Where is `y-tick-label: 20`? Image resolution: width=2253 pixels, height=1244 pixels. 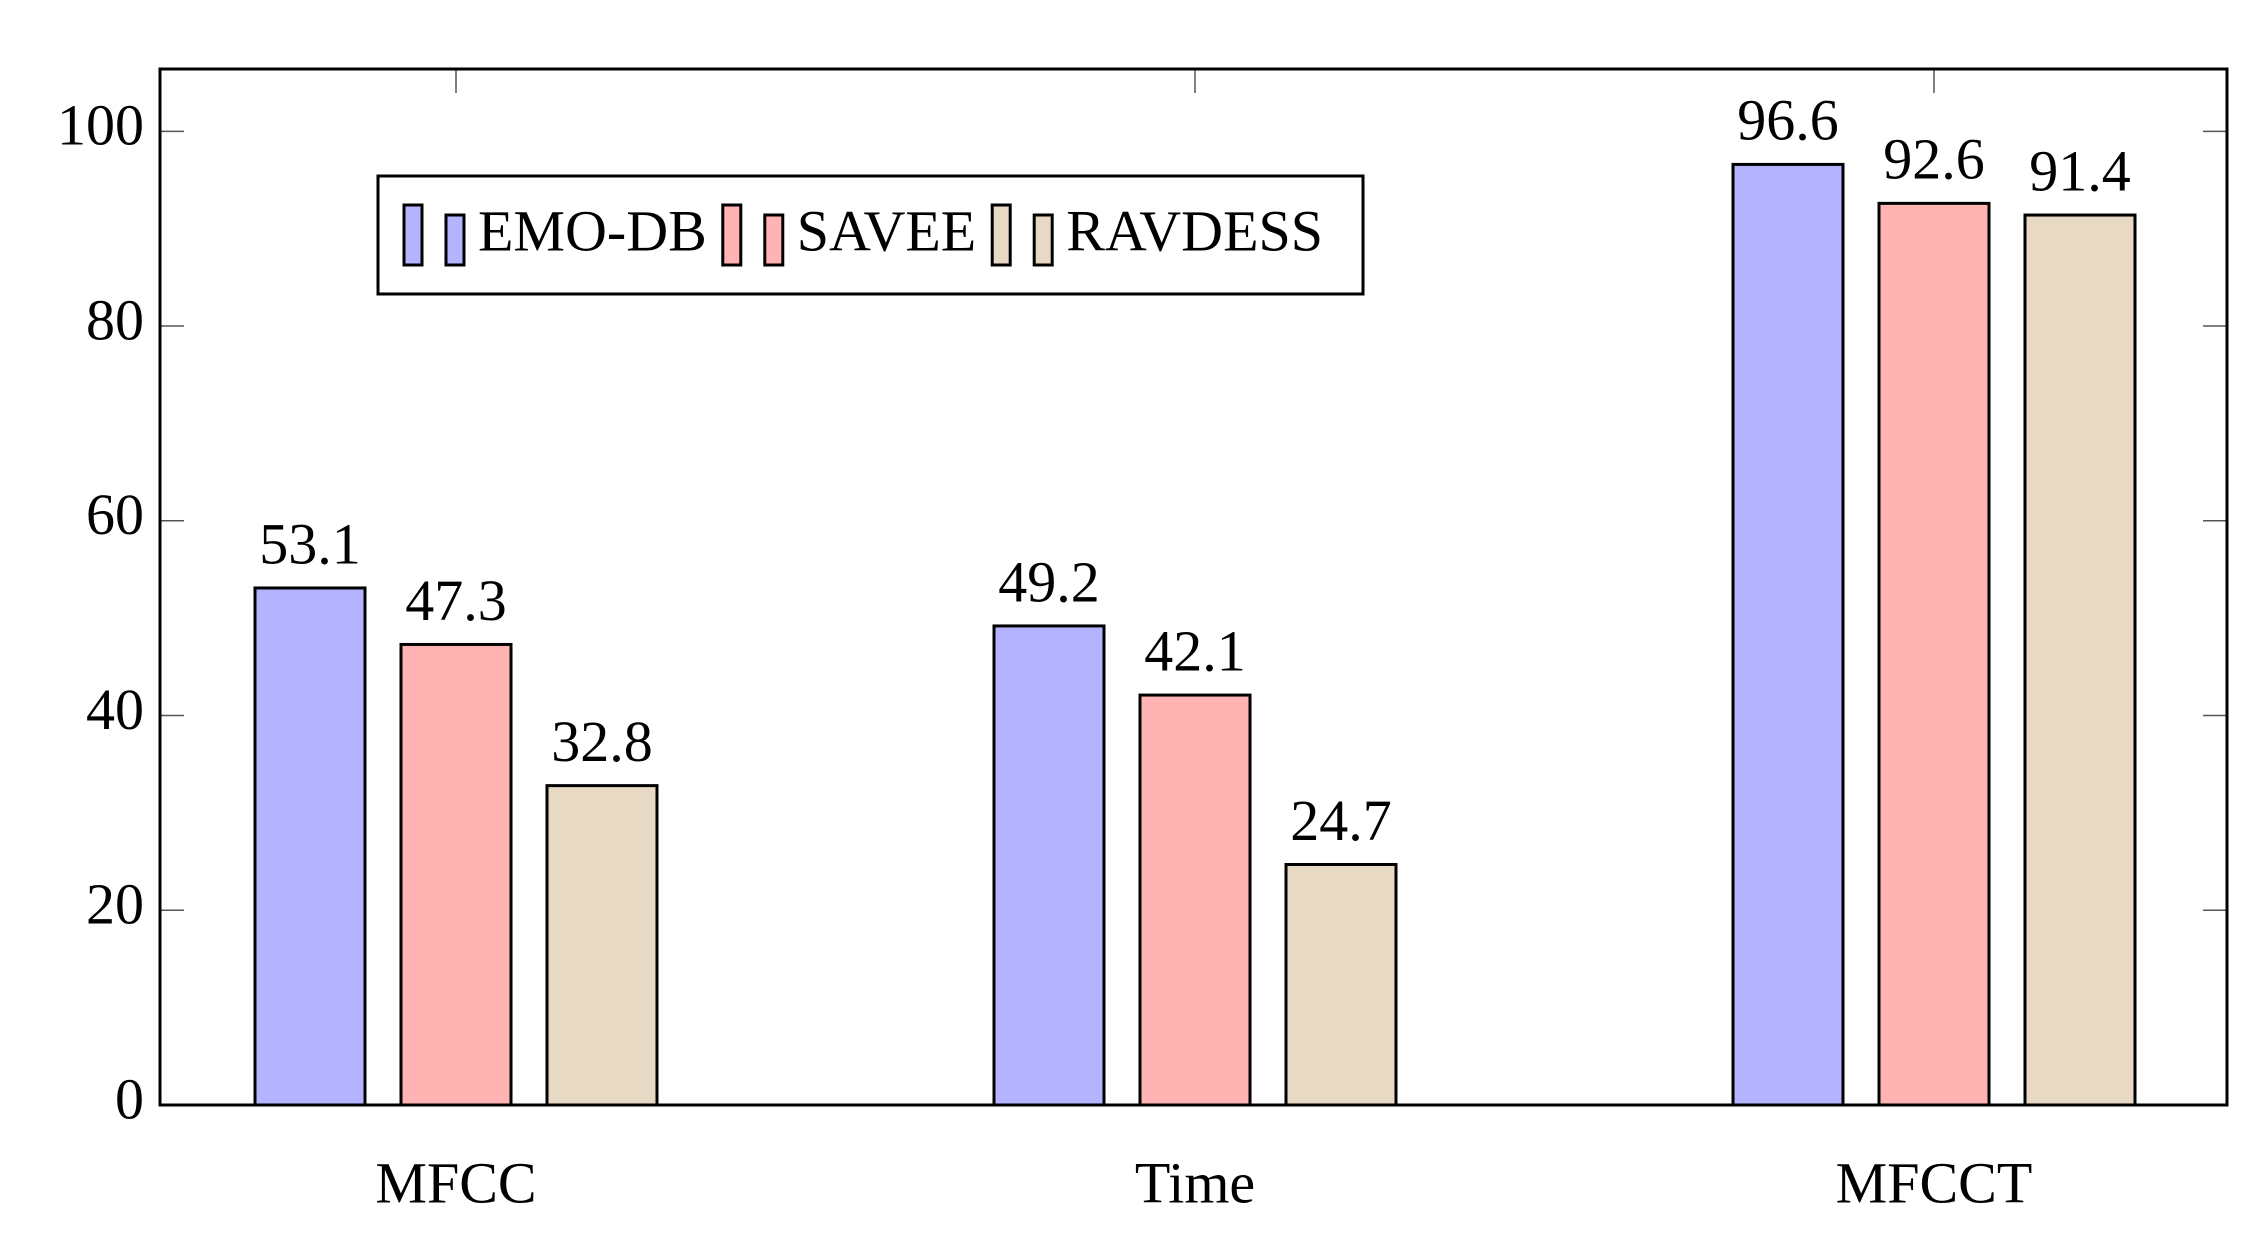
y-tick-label: 20 is located at coordinates (115, 904).